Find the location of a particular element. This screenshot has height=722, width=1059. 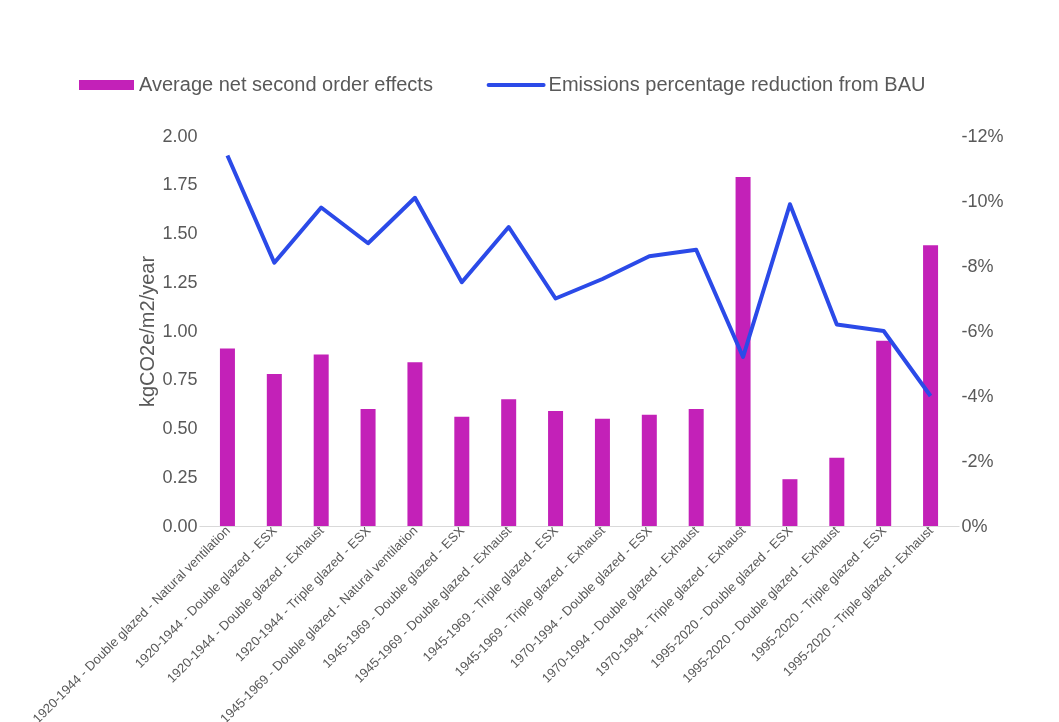

y-axis-title: kgCO2e/m2/year is located at coordinates (147, 331).